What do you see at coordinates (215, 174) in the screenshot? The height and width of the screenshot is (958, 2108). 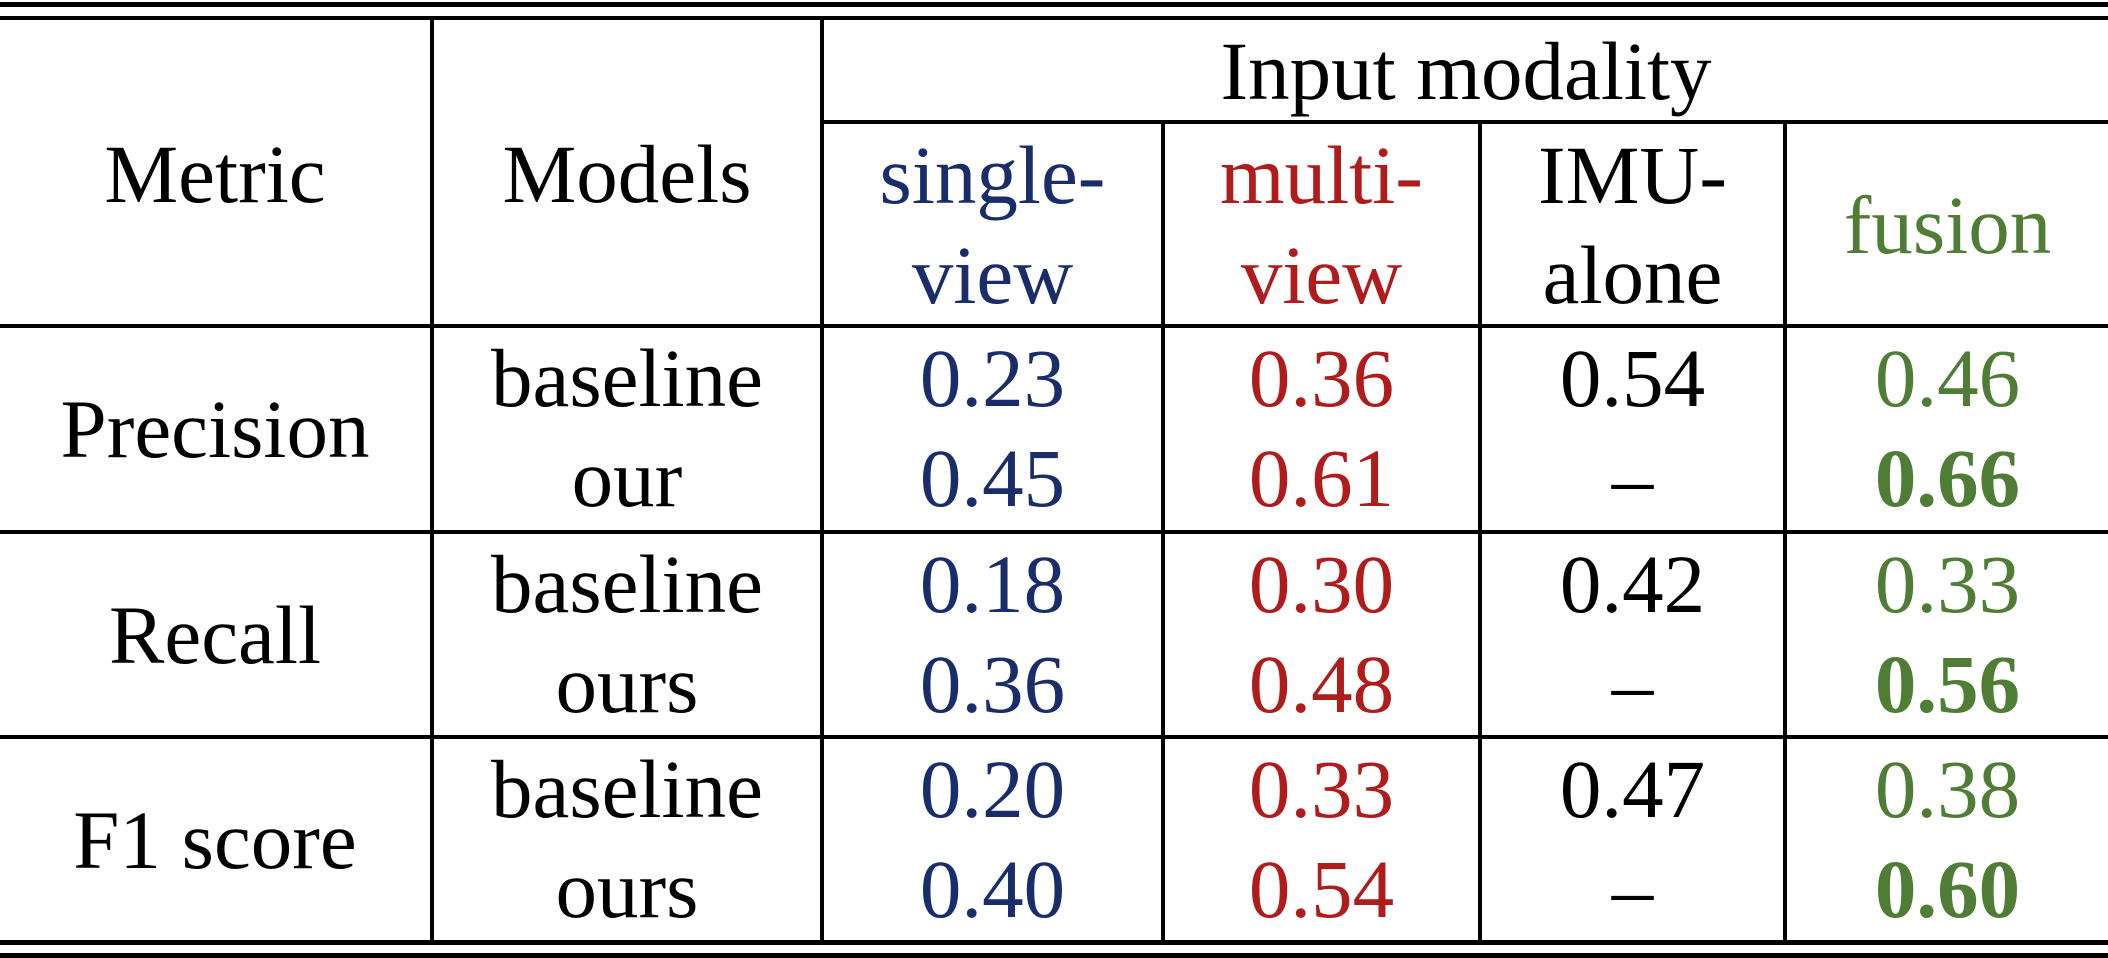 I see `header-metric: Metric` at bounding box center [215, 174].